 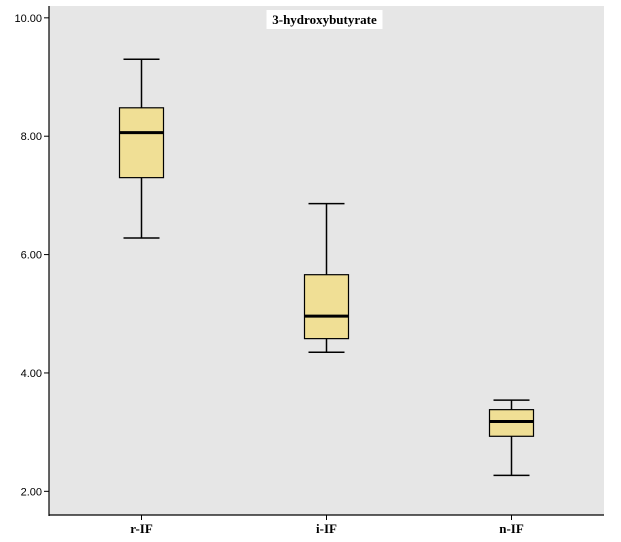 I want to click on y-tick-label: 10.00, so click(x=28, y=19).